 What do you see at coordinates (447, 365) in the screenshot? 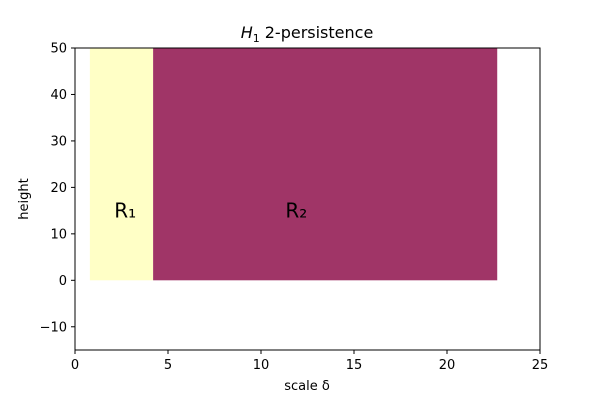
I see `x-tick-label: 20` at bounding box center [447, 365].